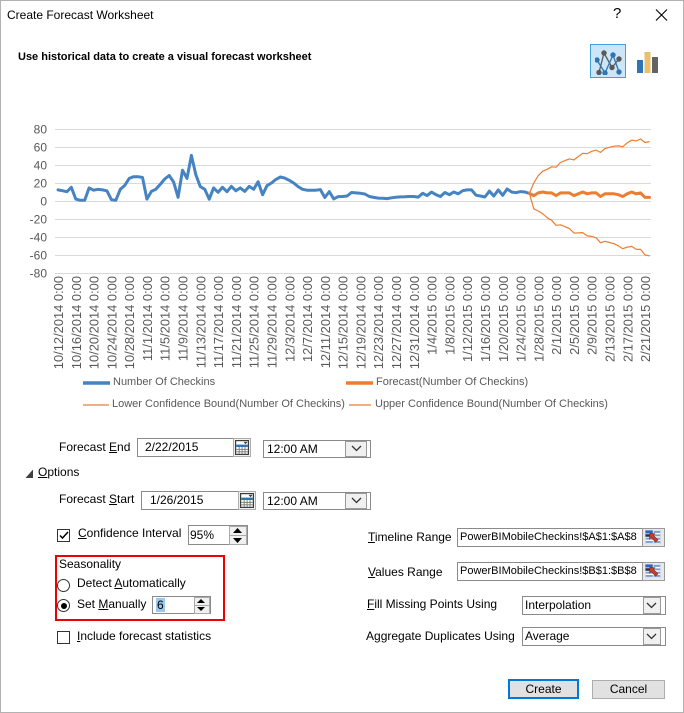  What do you see at coordinates (645, 319) in the screenshot?
I see `svg-text: 2/21/2015 0:00` at bounding box center [645, 319].